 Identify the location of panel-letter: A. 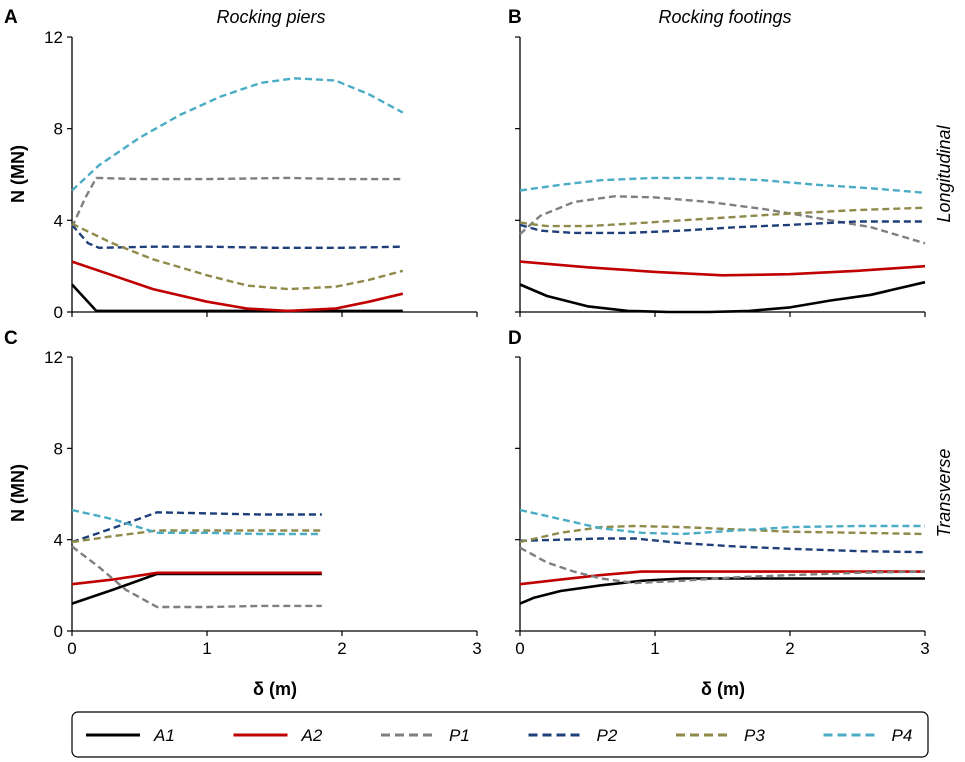
(11, 17).